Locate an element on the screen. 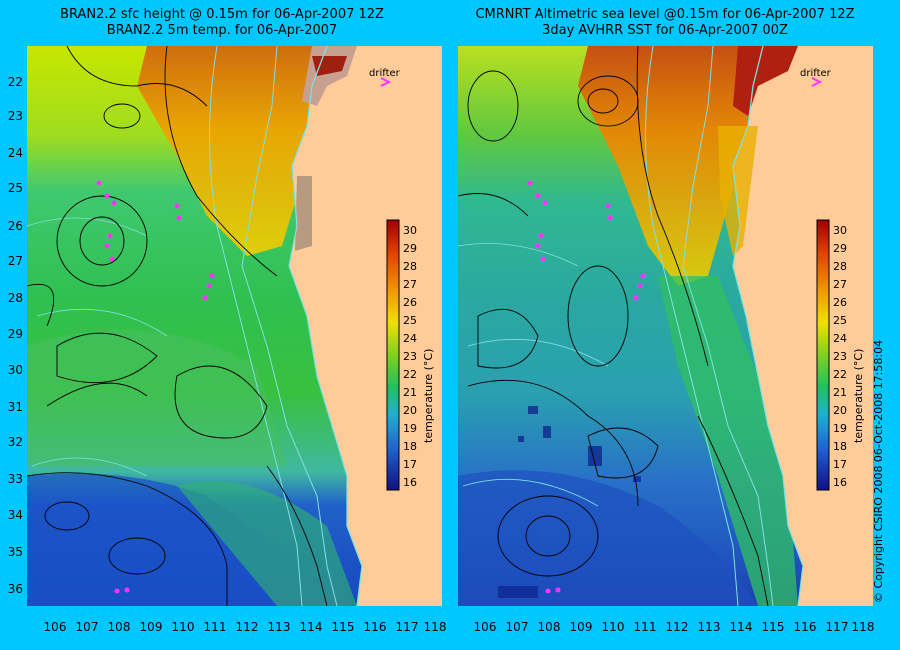 This screenshot has height=650, width=900. lon-tick: 111 is located at coordinates (645, 627).